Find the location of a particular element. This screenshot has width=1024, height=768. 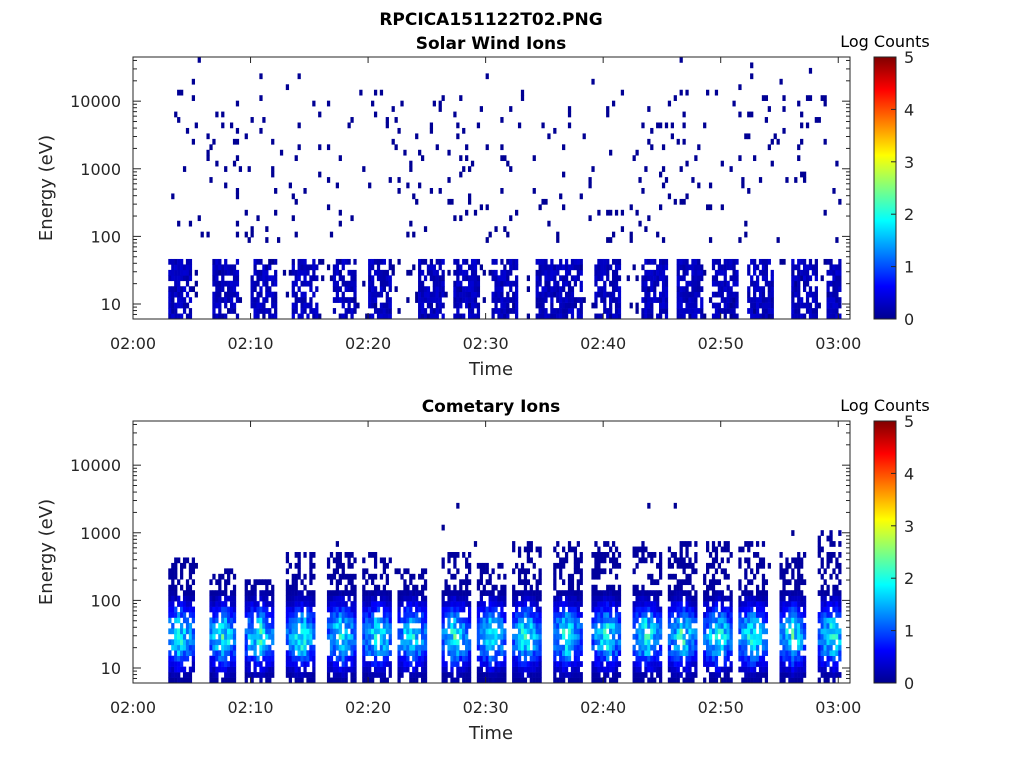

y-tick-label: 100 is located at coordinates (105, 236).